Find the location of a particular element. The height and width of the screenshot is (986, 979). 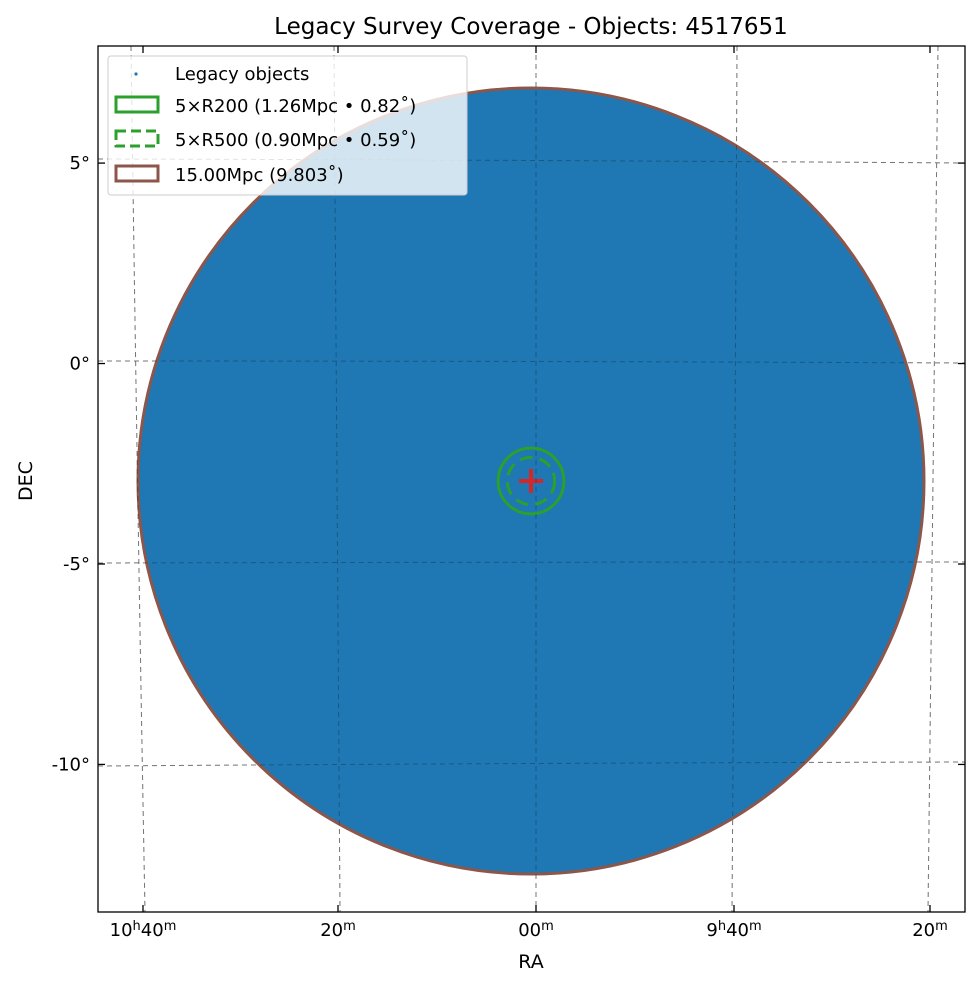

y-tick-label: 5° is located at coordinates (80, 163).